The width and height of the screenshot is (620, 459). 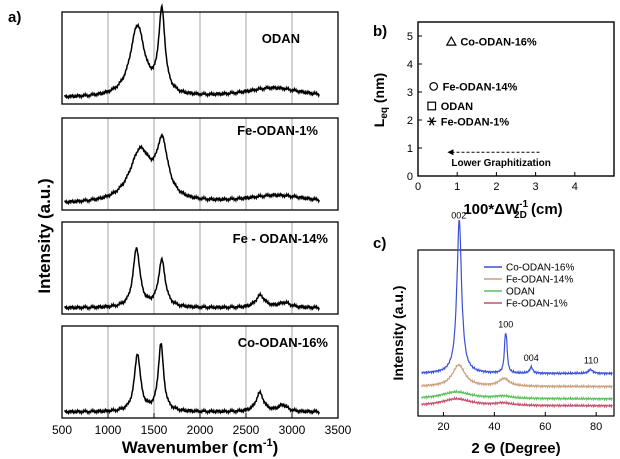 I want to click on x-tick-label-1500: 1500, so click(x=154, y=430).